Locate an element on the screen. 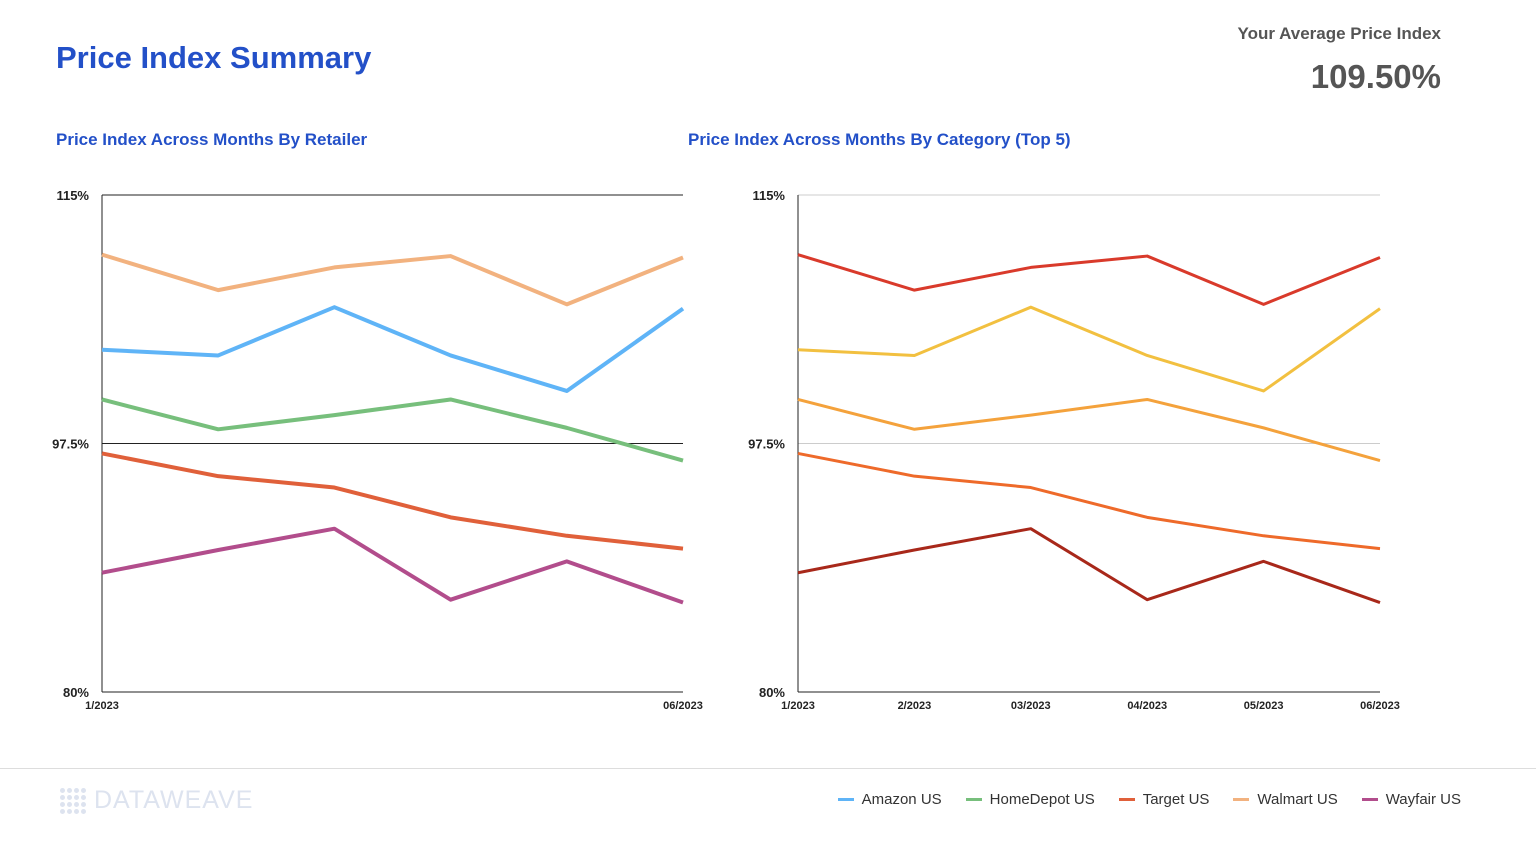 The width and height of the screenshot is (1536, 864). x-tick-label: 03/2023 is located at coordinates (1031, 706).